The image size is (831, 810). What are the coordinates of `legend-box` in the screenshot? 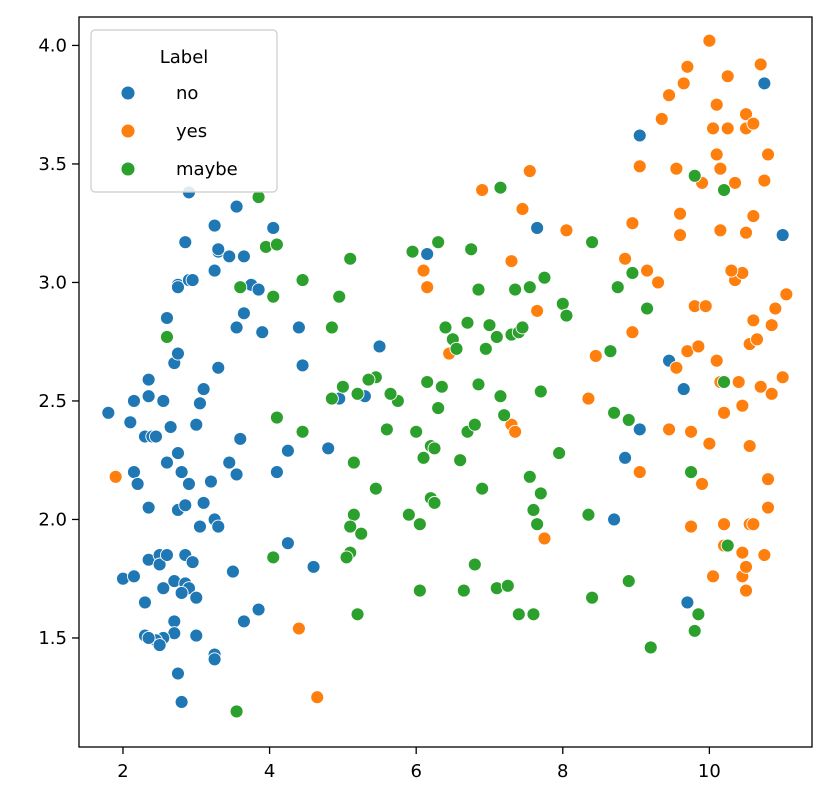 It's located at (184, 111).